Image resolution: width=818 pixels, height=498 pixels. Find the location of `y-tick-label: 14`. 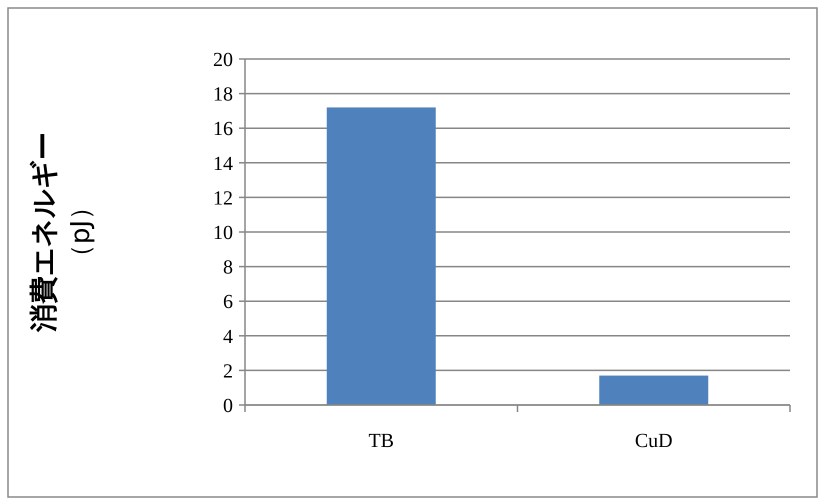

y-tick-label: 14 is located at coordinates (223, 163).